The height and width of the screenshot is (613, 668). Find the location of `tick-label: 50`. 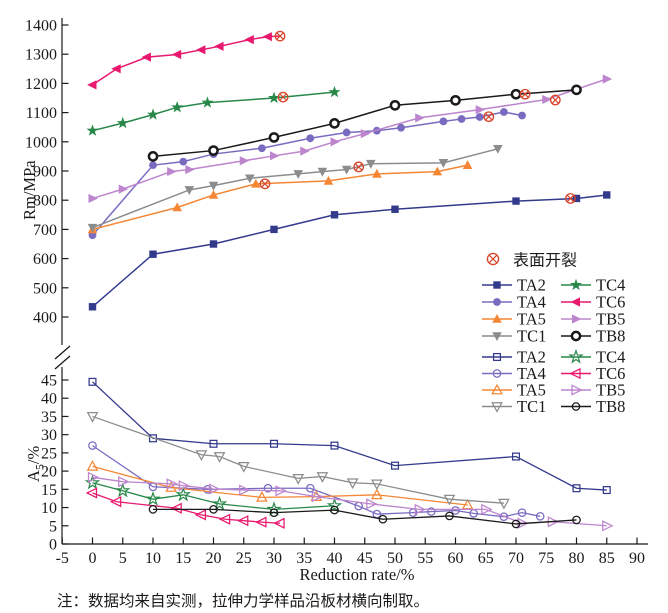

tick-label: 50 is located at coordinates (395, 558).